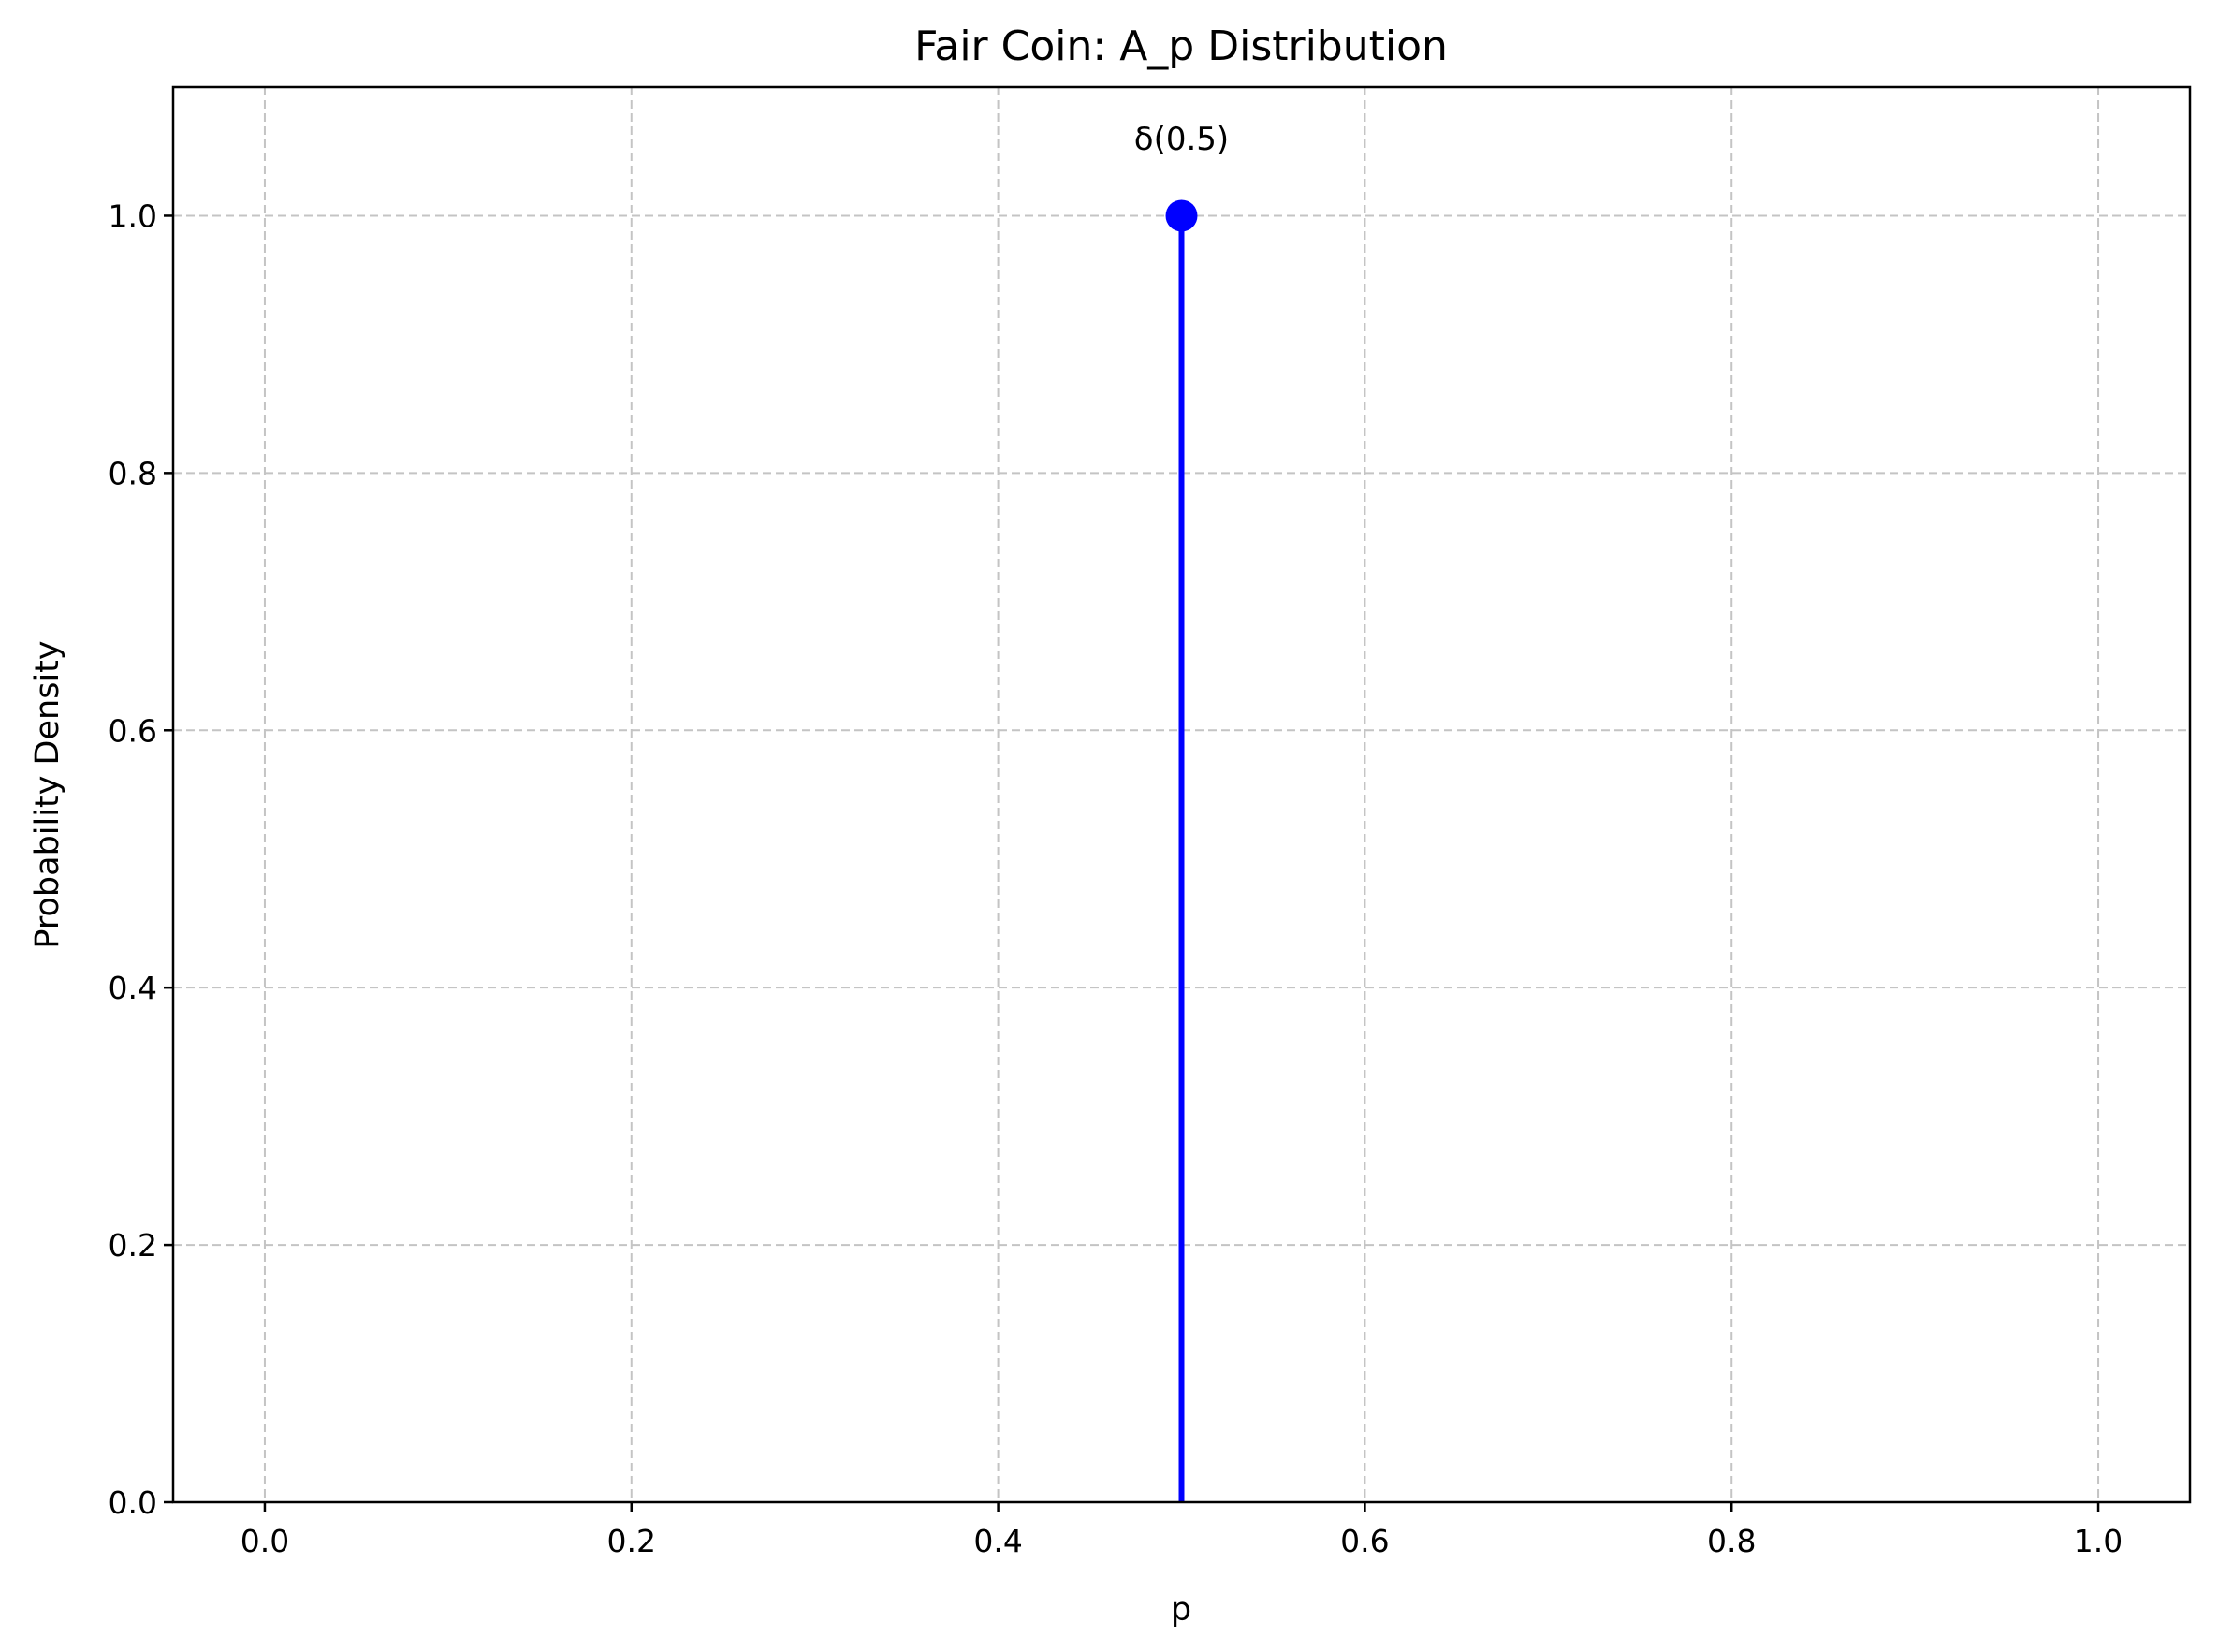 This screenshot has width=2218, height=1652. What do you see at coordinates (1181, 1610) in the screenshot?
I see `x-axis-label: p` at bounding box center [1181, 1610].